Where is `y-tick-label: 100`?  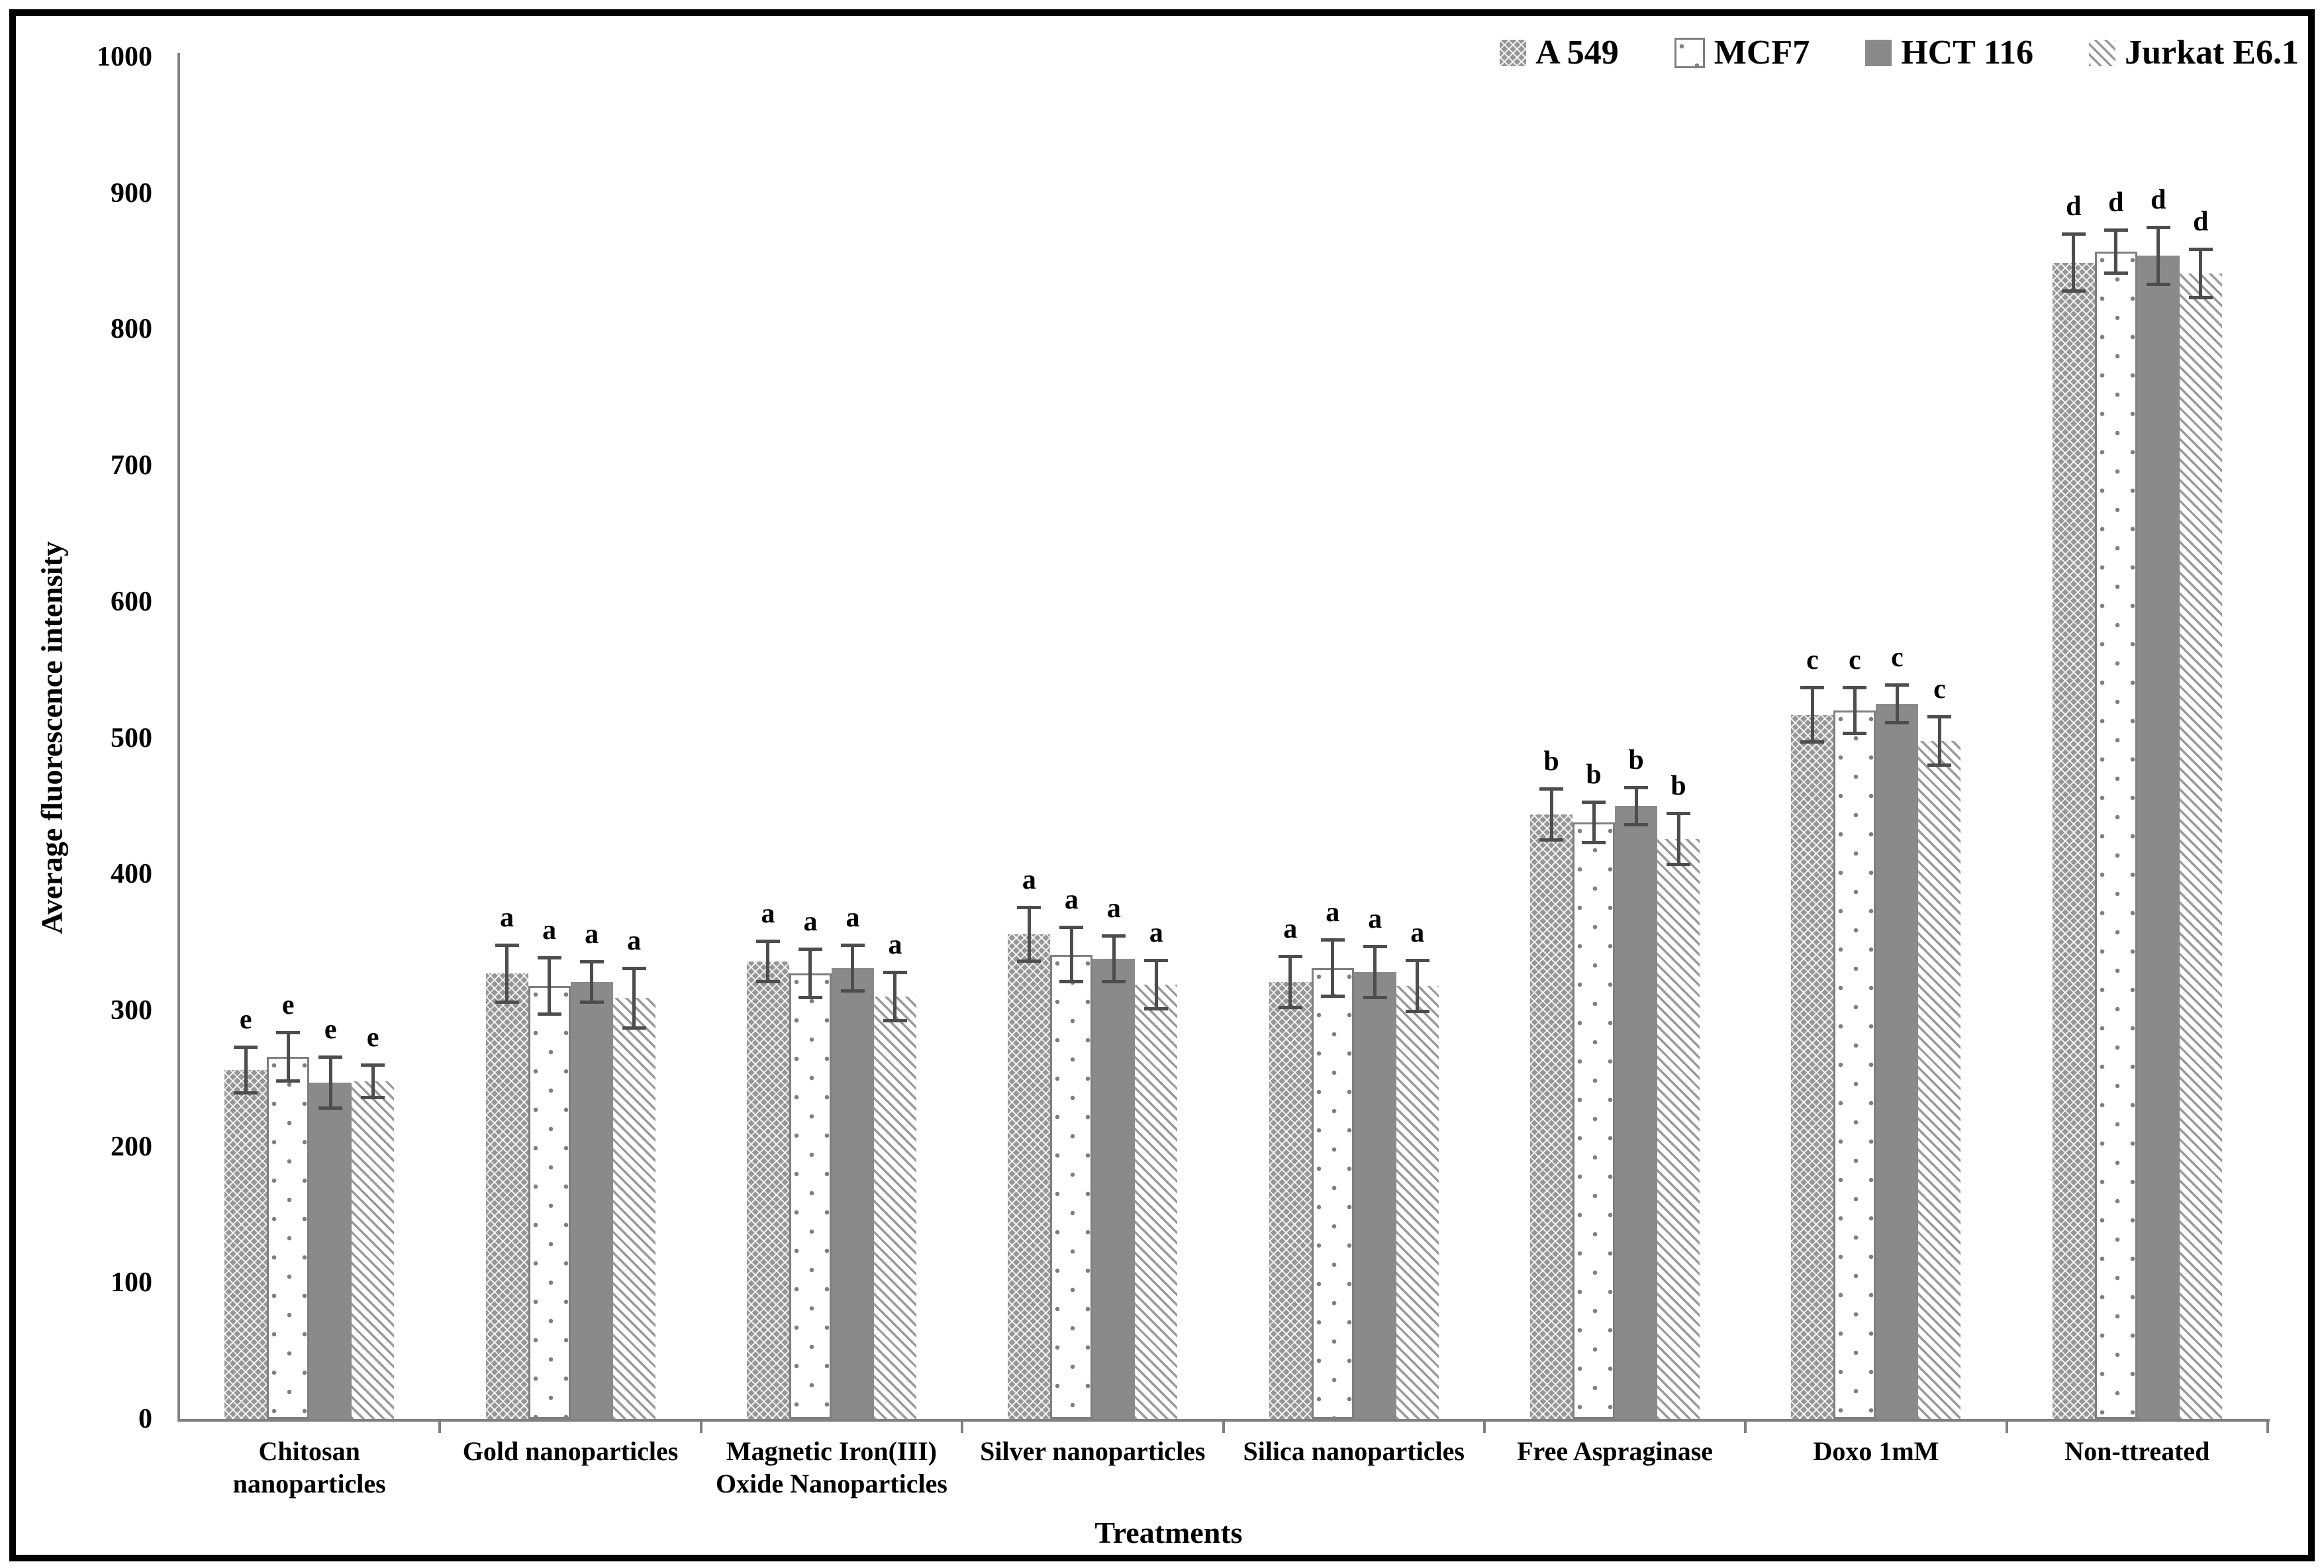 y-tick-label: 100 is located at coordinates (131, 1282).